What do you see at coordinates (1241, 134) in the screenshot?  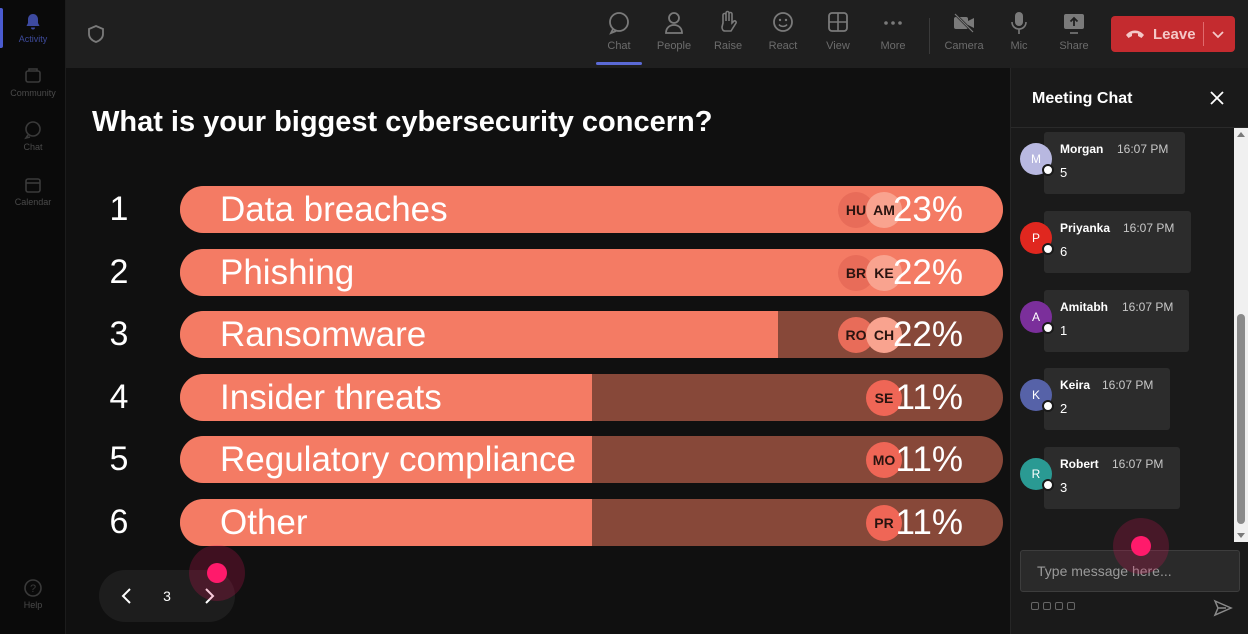 I see `scroll-up-arrow` at bounding box center [1241, 134].